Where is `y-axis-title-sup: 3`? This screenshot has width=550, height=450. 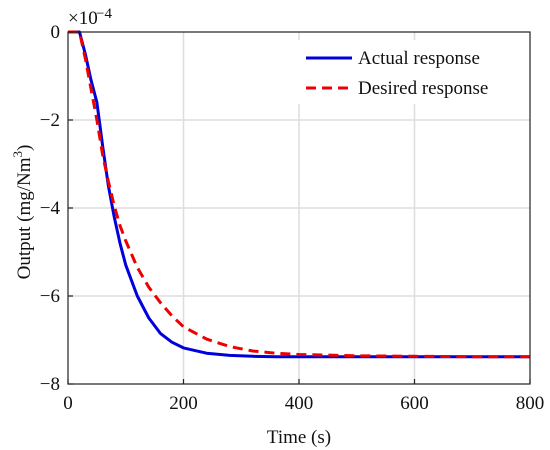
y-axis-title-sup: 3 is located at coordinates (17, 154).